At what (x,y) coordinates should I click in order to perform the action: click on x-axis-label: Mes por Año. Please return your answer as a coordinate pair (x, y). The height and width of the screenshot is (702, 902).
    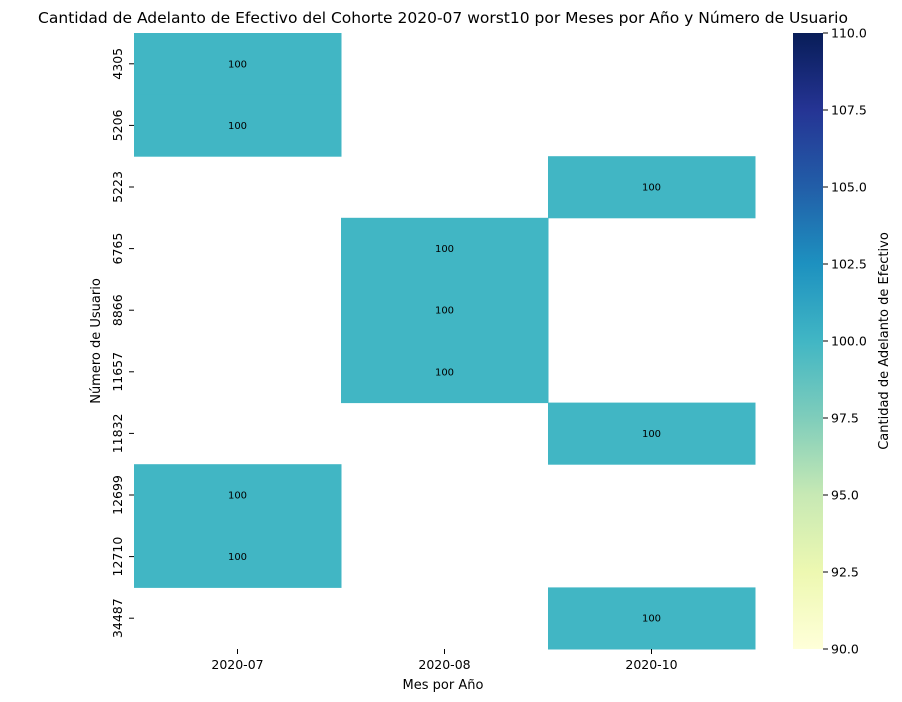
    Looking at the image, I should click on (443, 685).